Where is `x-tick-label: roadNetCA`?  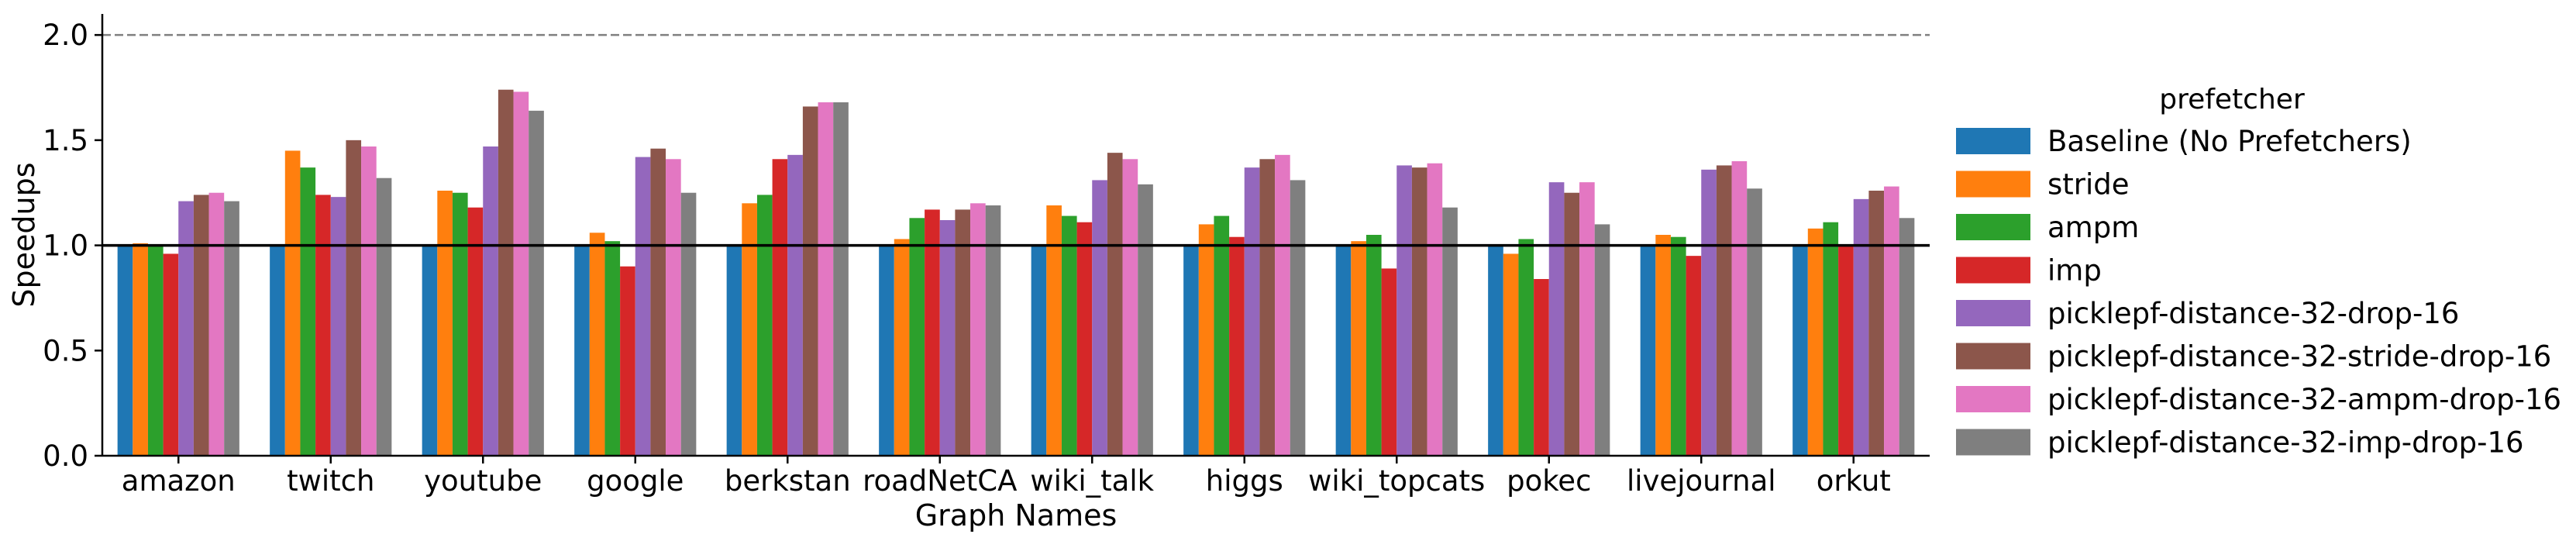
x-tick-label: roadNetCA is located at coordinates (940, 481).